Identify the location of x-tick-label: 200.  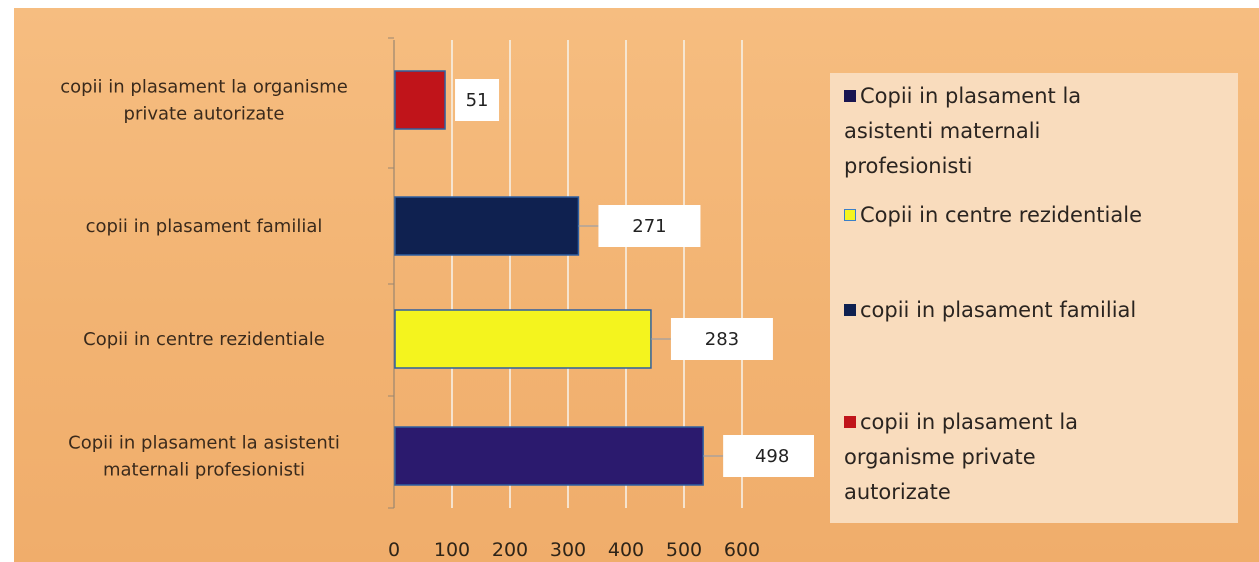
(510, 550).